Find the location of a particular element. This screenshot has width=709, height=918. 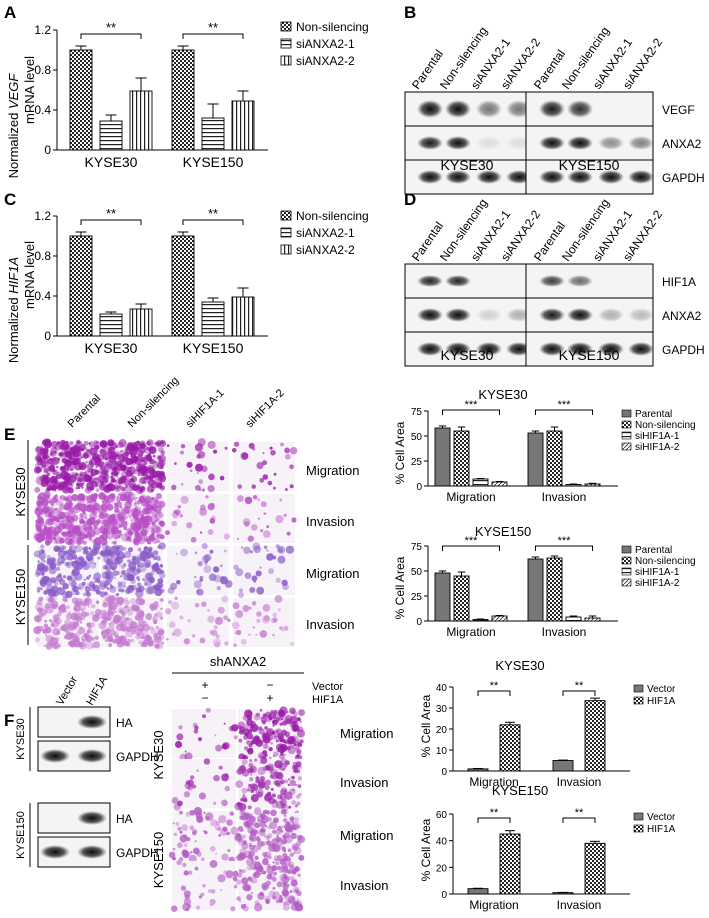

panel-letter-b: B is located at coordinates (410, 12).